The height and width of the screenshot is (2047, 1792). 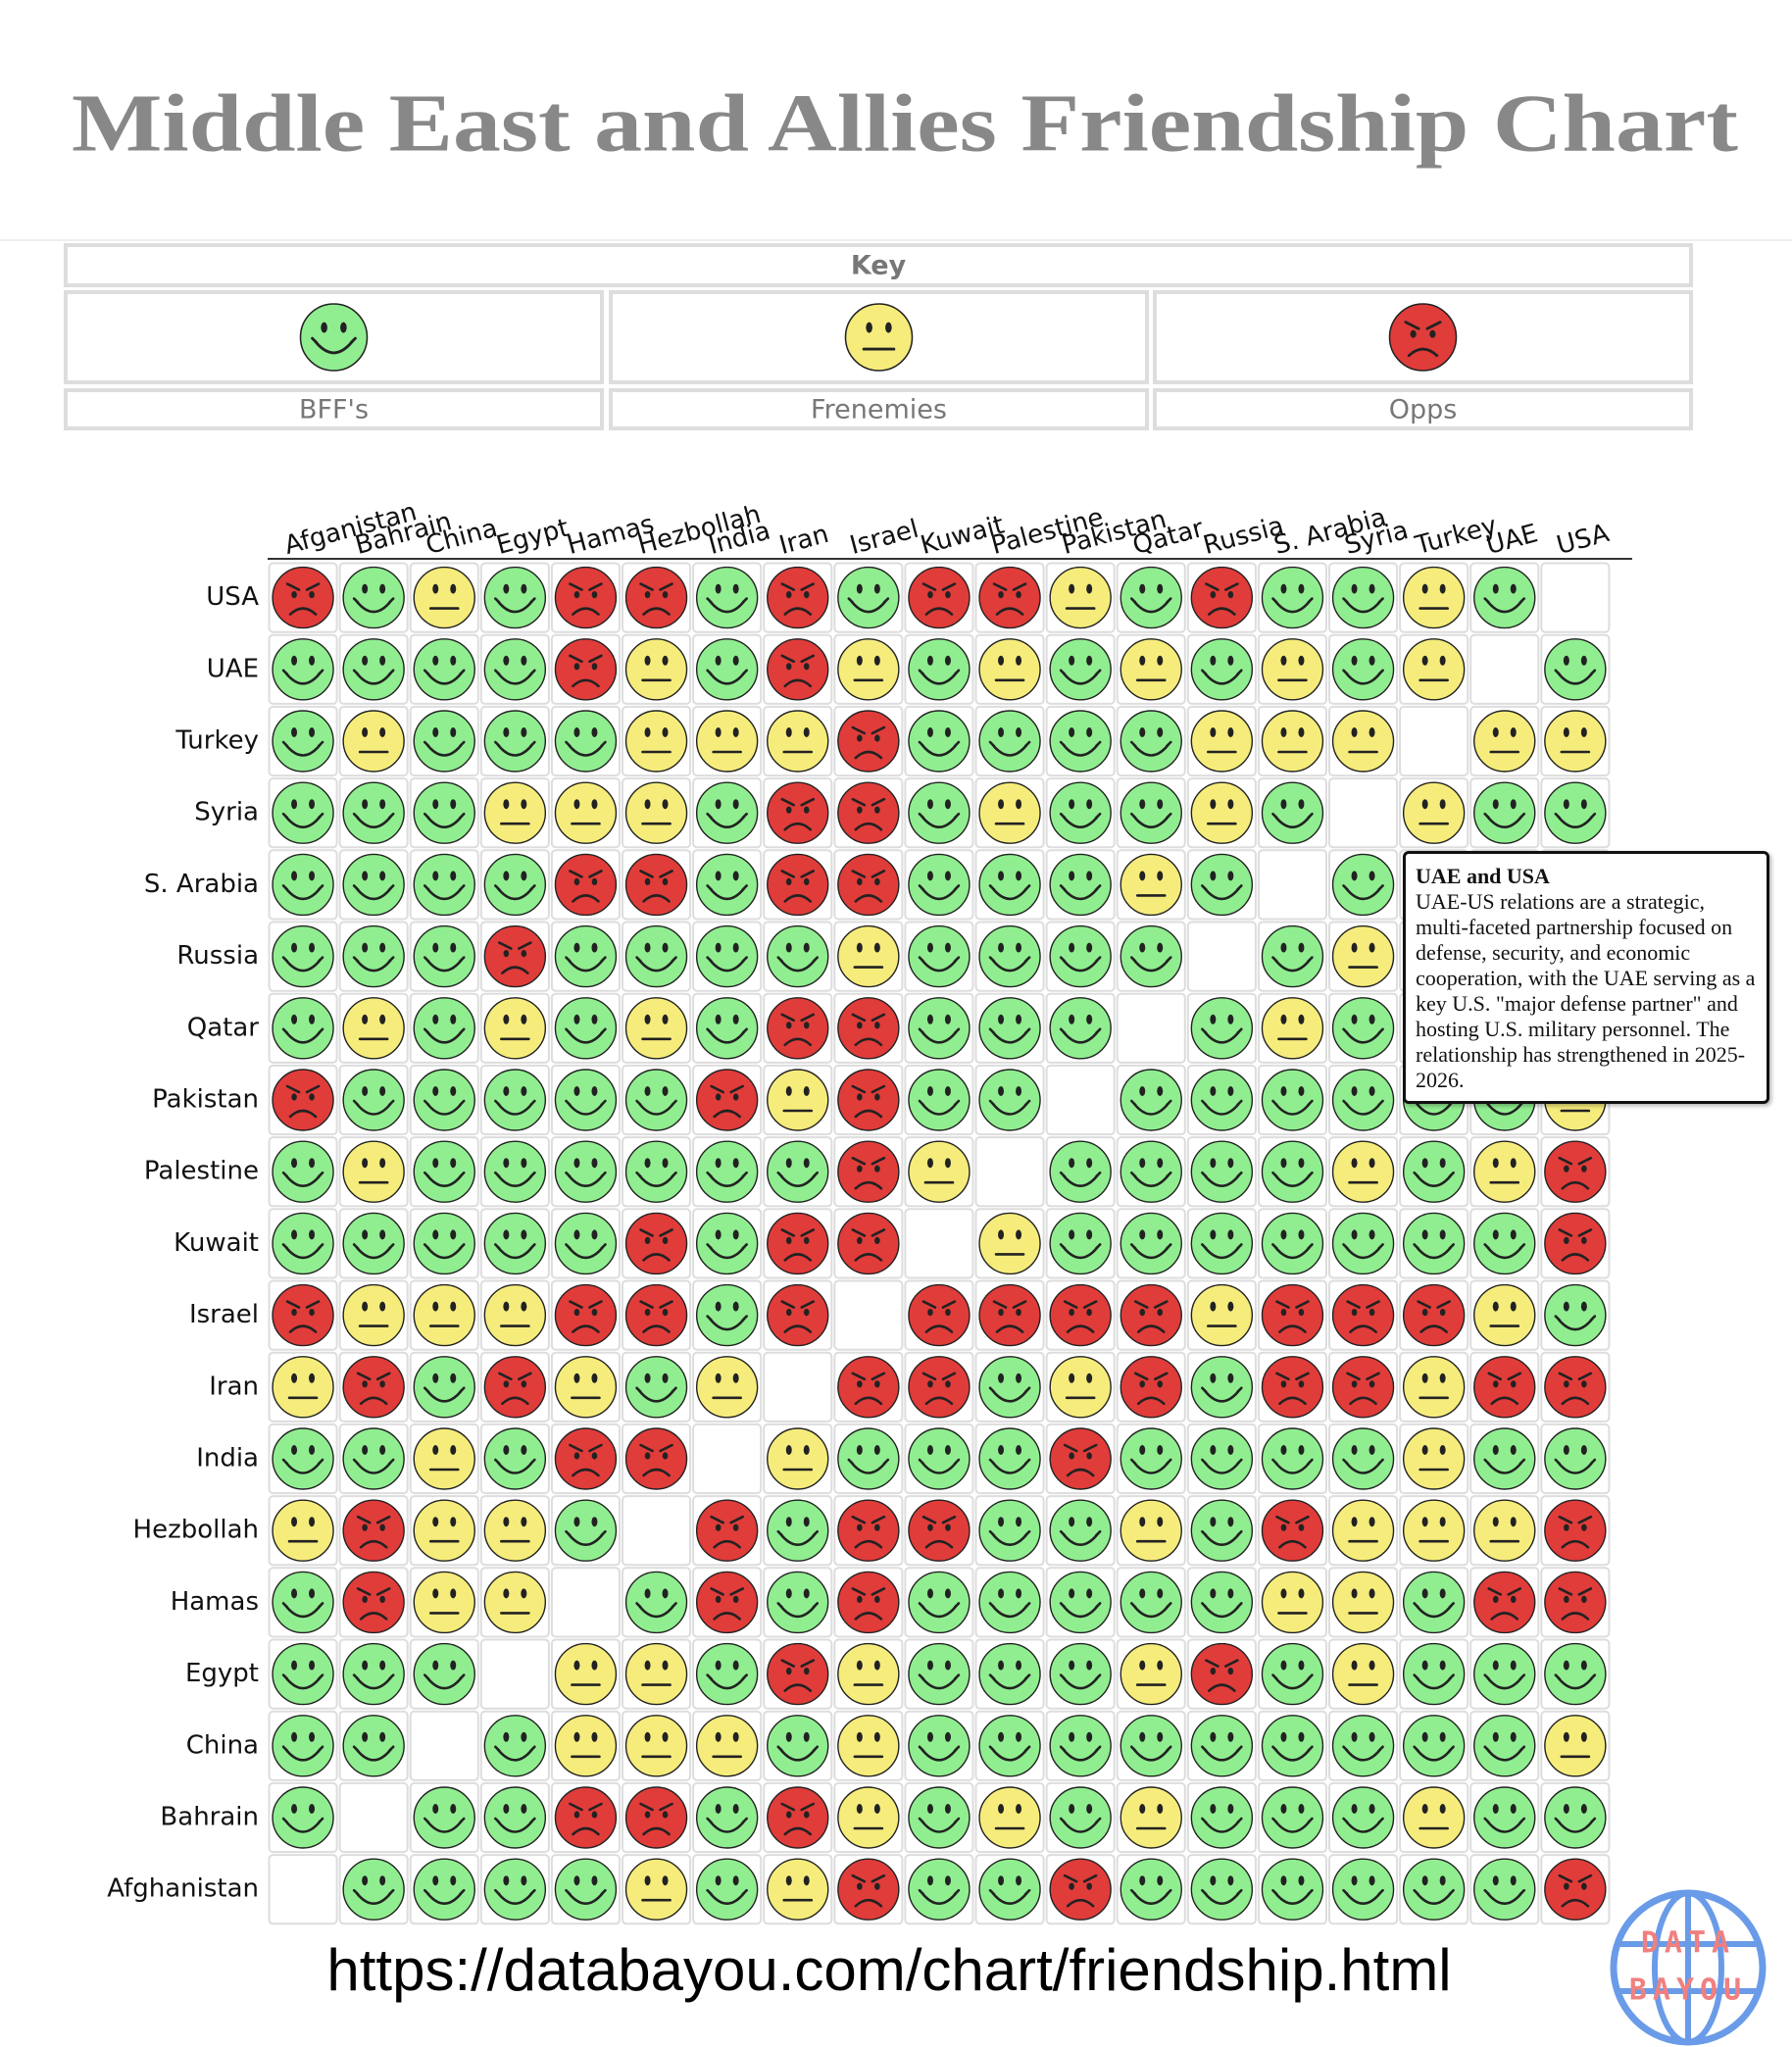 What do you see at coordinates (798, 1387) in the screenshot?
I see `cell` at bounding box center [798, 1387].